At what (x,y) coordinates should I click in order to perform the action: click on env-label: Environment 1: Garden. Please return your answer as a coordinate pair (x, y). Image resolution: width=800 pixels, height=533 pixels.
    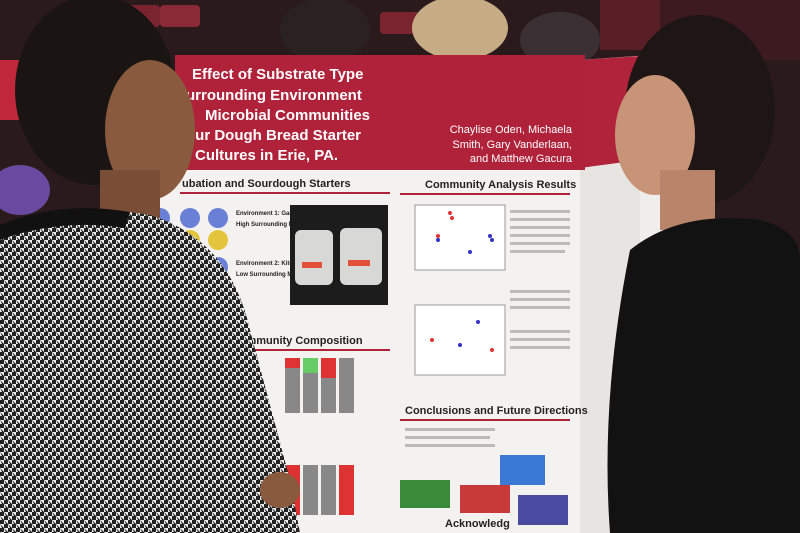
    Looking at the image, I should click on (269, 214).